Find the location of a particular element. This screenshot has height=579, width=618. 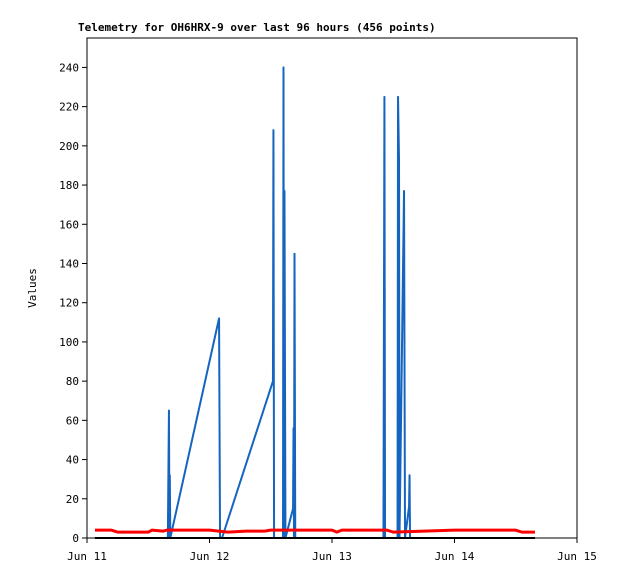

y-tick-label: 20 is located at coordinates (72, 499).